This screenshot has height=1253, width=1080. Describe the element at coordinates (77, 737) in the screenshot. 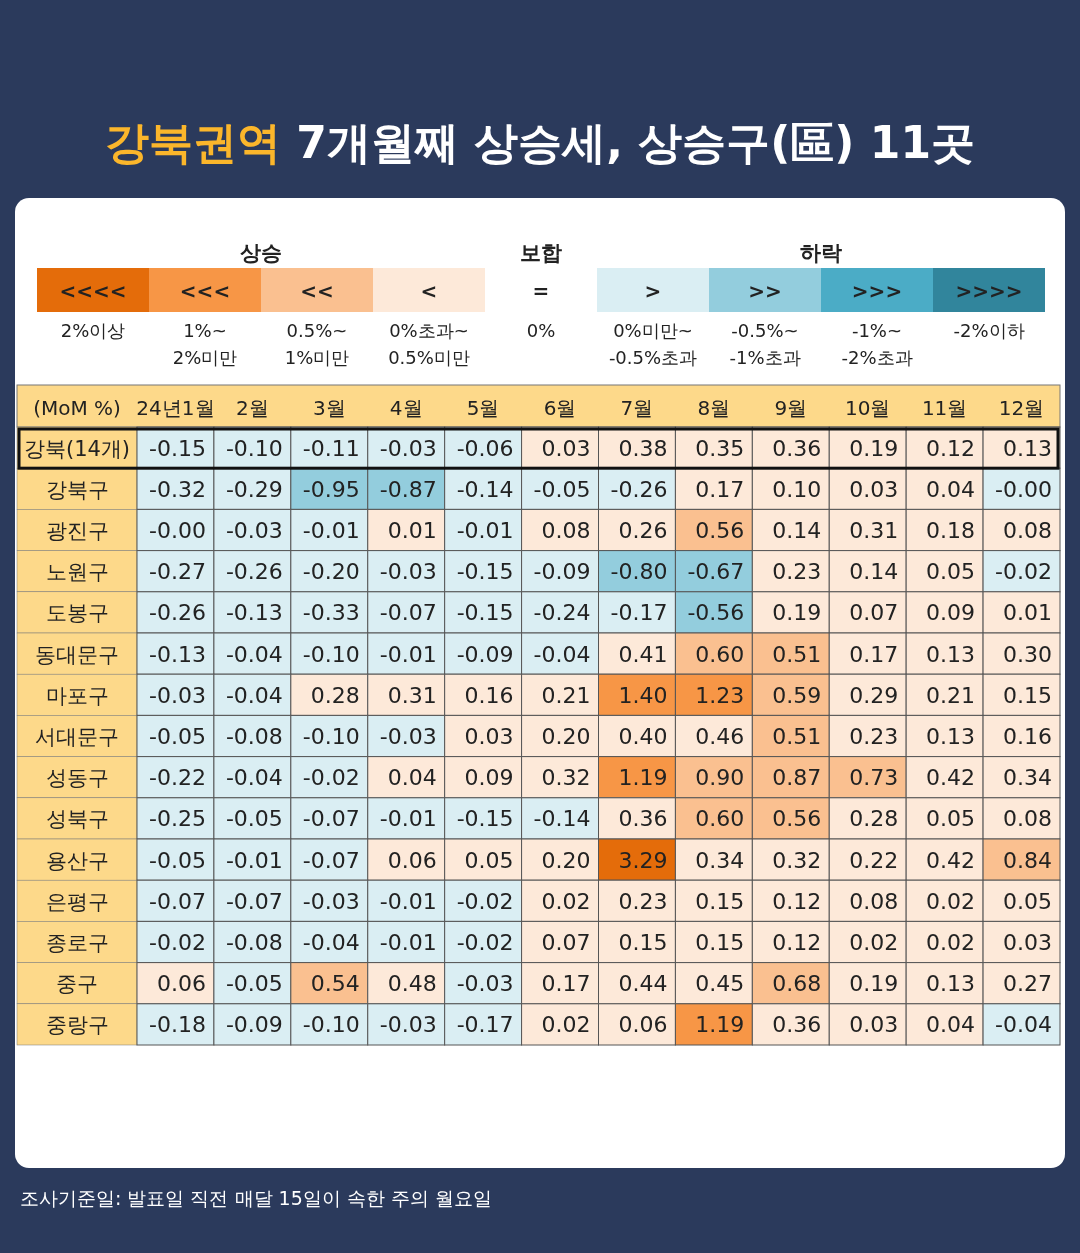

I see `y-tick-label: 서대문구` at that location.